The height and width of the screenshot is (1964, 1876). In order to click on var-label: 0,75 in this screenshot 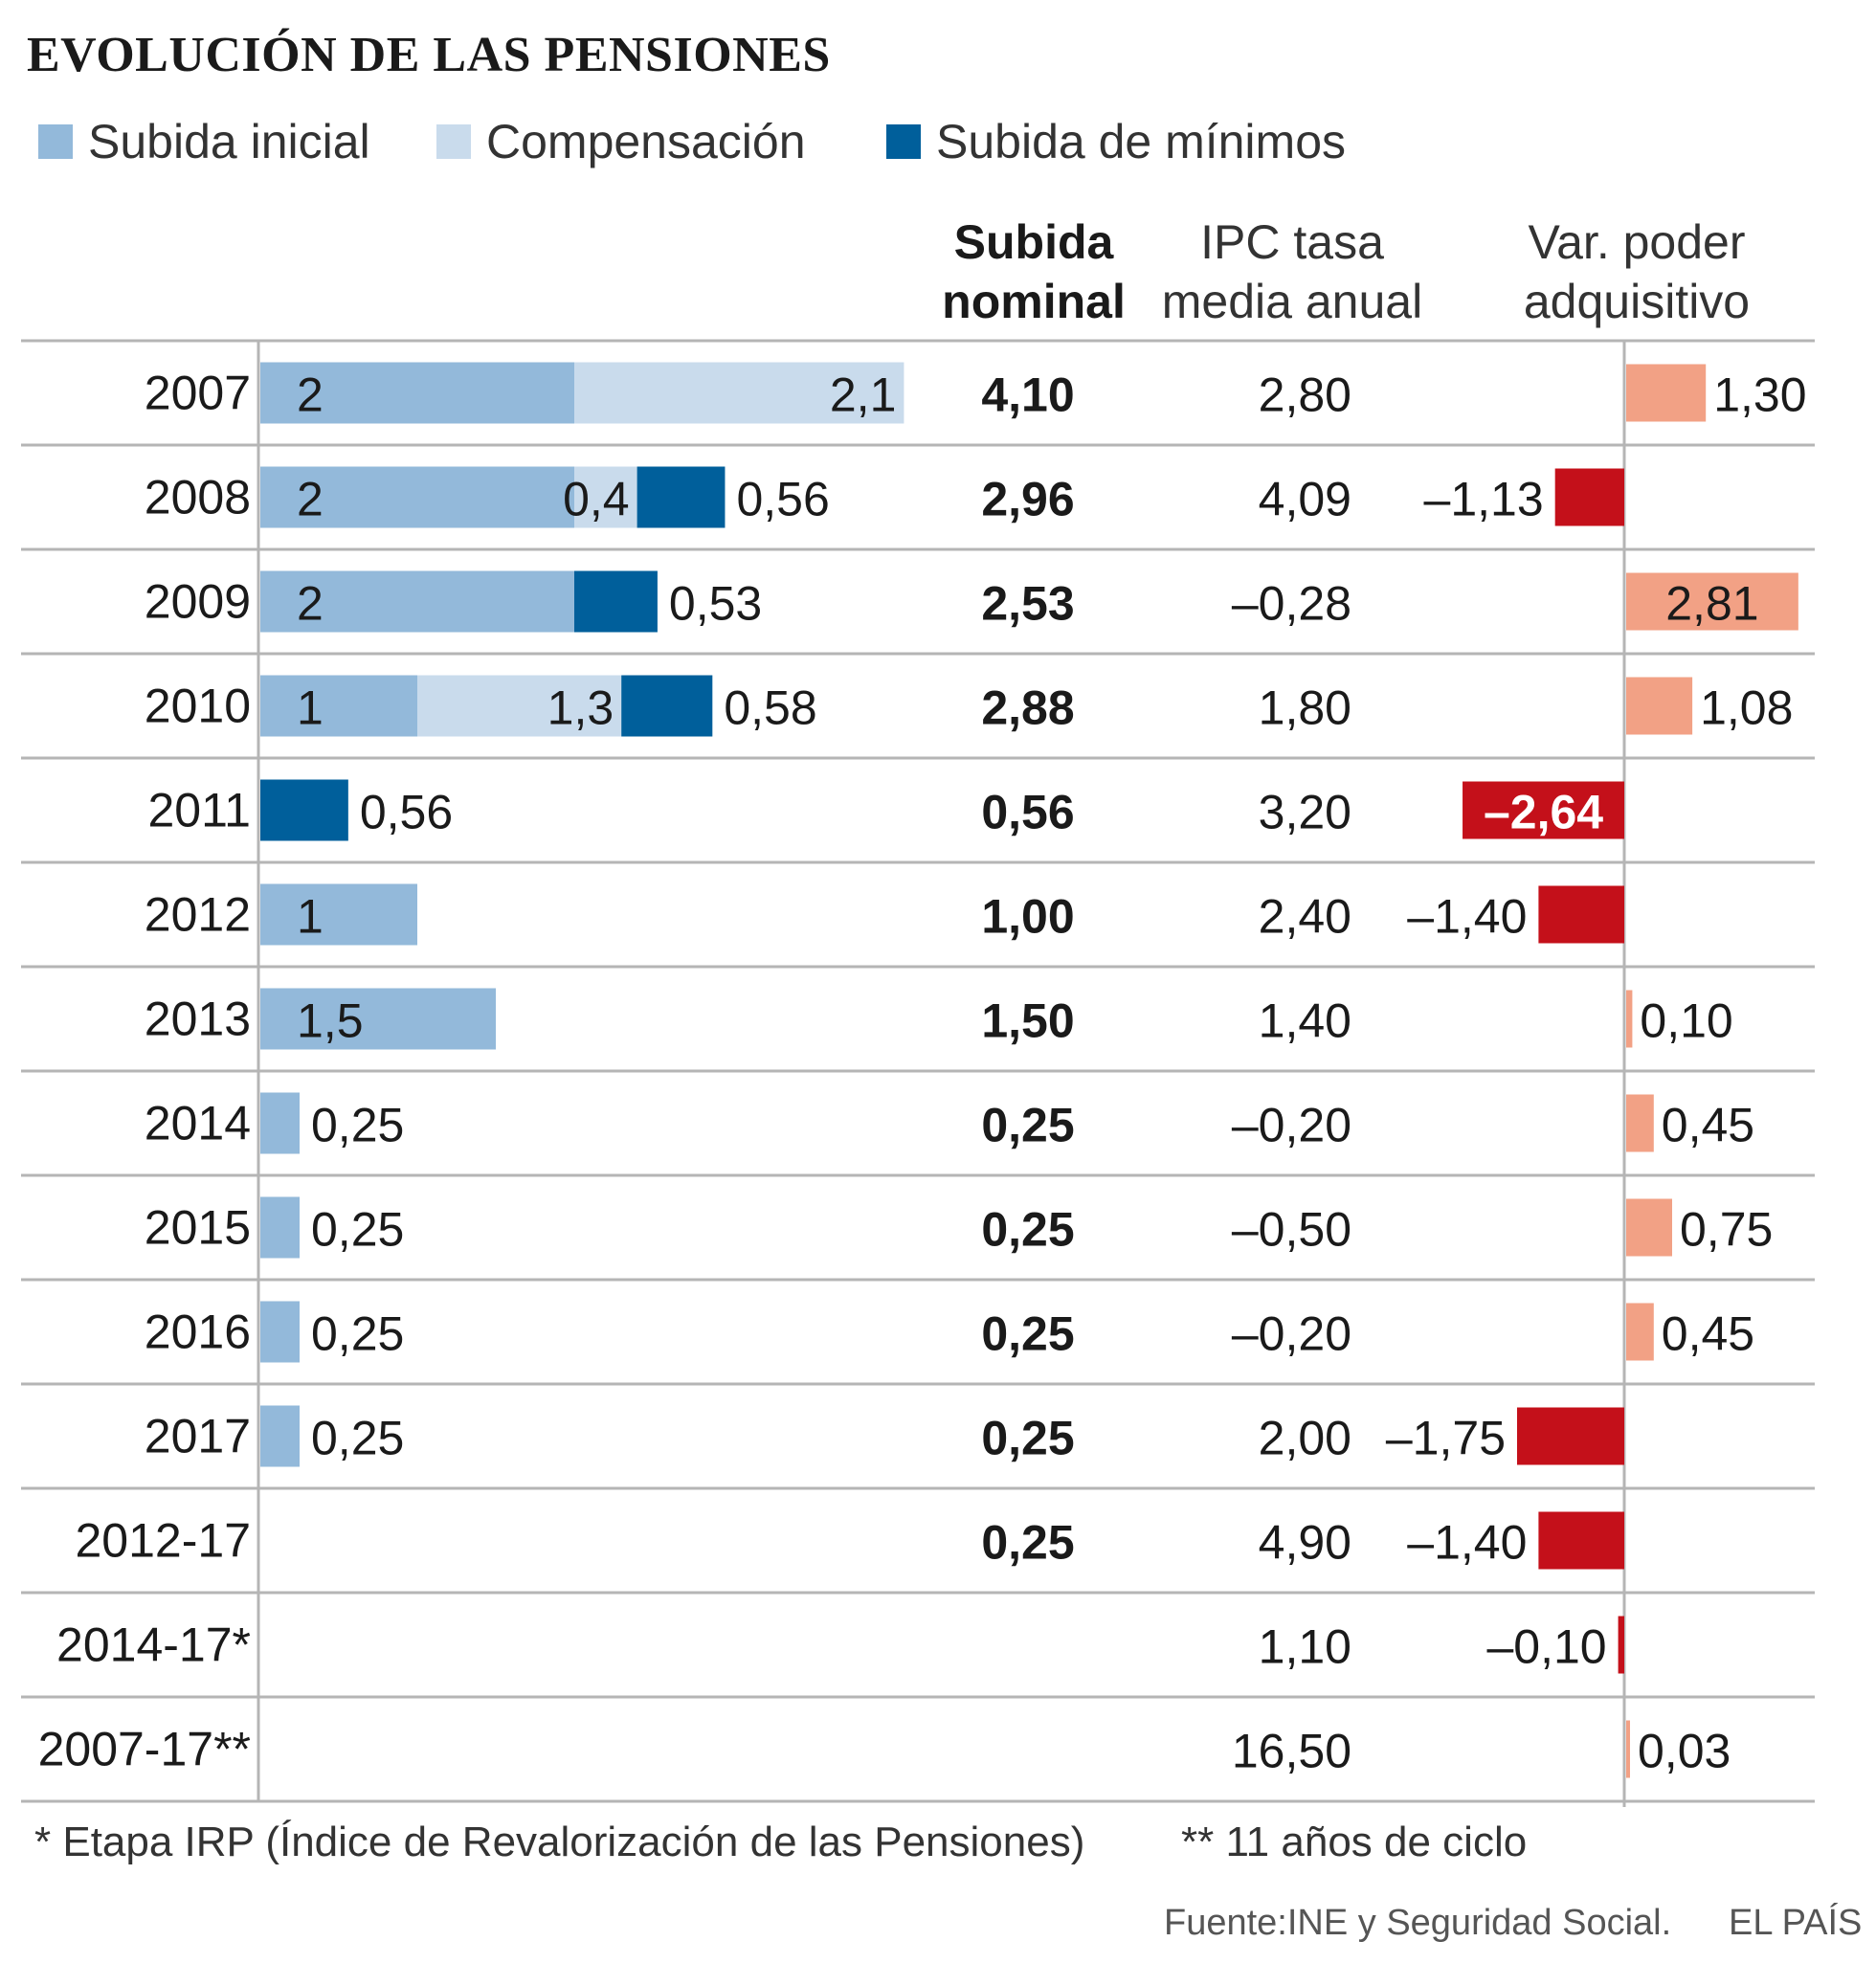, I will do `click(1726, 1230)`.